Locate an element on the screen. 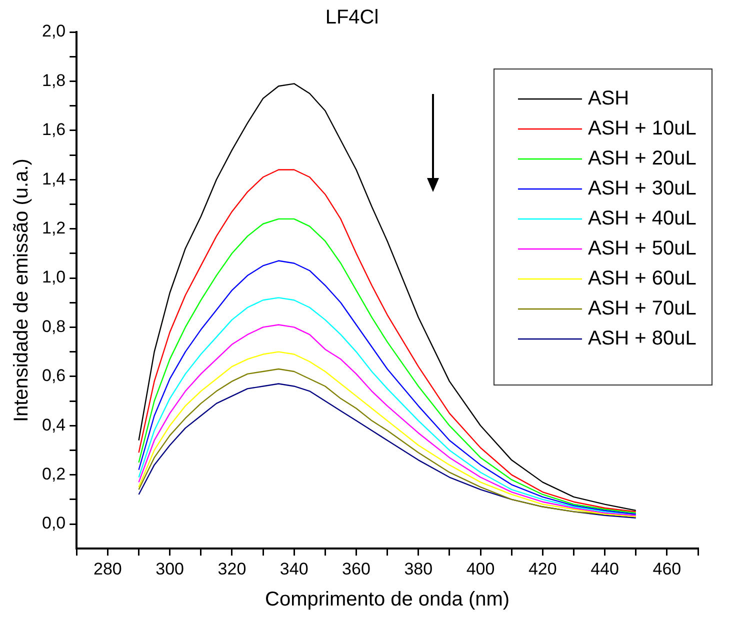 The height and width of the screenshot is (622, 738). legend-label: ASH + 40uL is located at coordinates (642, 219).